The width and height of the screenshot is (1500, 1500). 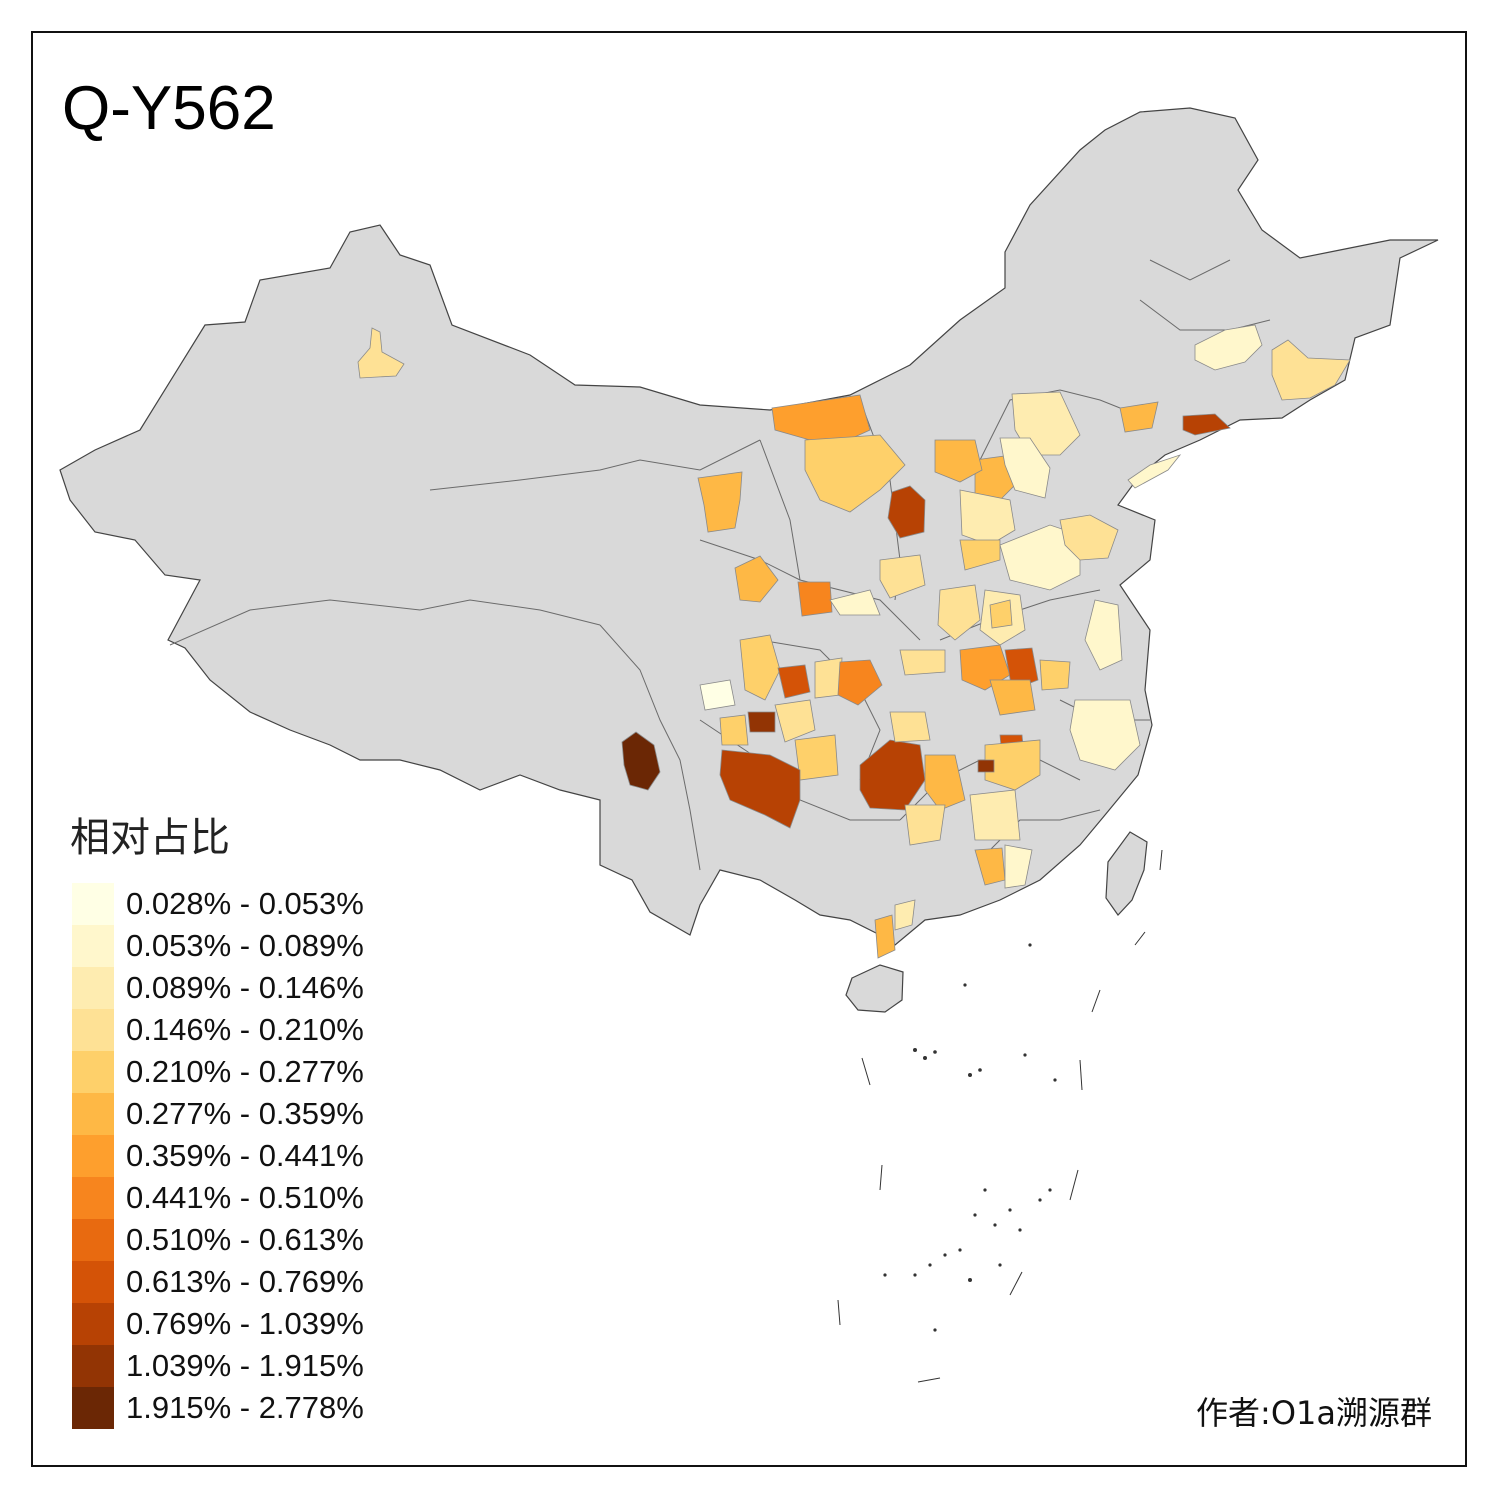 What do you see at coordinates (795, 721) in the screenshot?
I see `region-sichuan-se` at bounding box center [795, 721].